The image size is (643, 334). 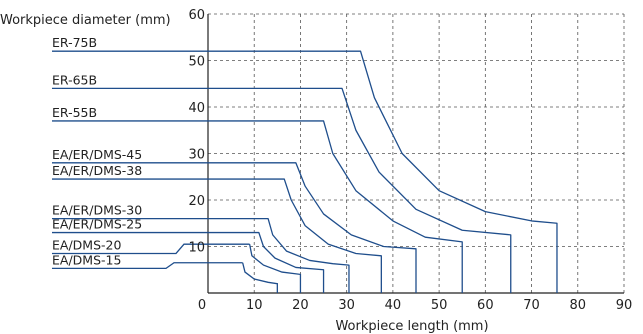 I want to click on series-label: ER-65B, so click(x=74, y=79).